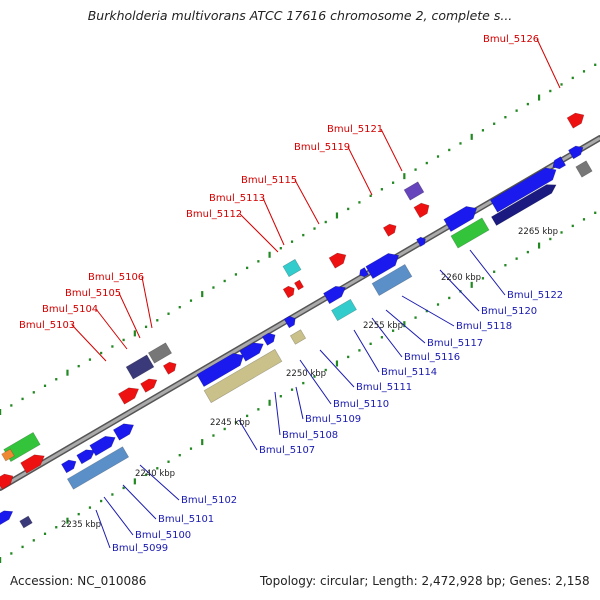 Image resolution: width=600 pixels, height=600 pixels. I want to click on gene-label-bmul-5099: Bmul_5099, so click(140, 548).